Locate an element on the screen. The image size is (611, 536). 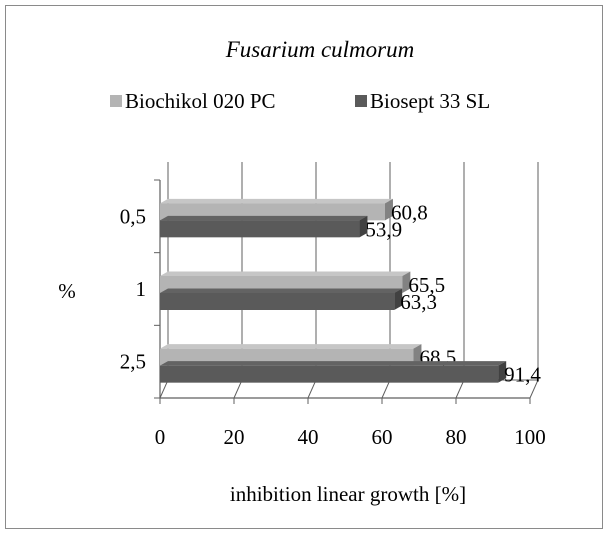
x-tick-label: 60 is located at coordinates (382, 437).